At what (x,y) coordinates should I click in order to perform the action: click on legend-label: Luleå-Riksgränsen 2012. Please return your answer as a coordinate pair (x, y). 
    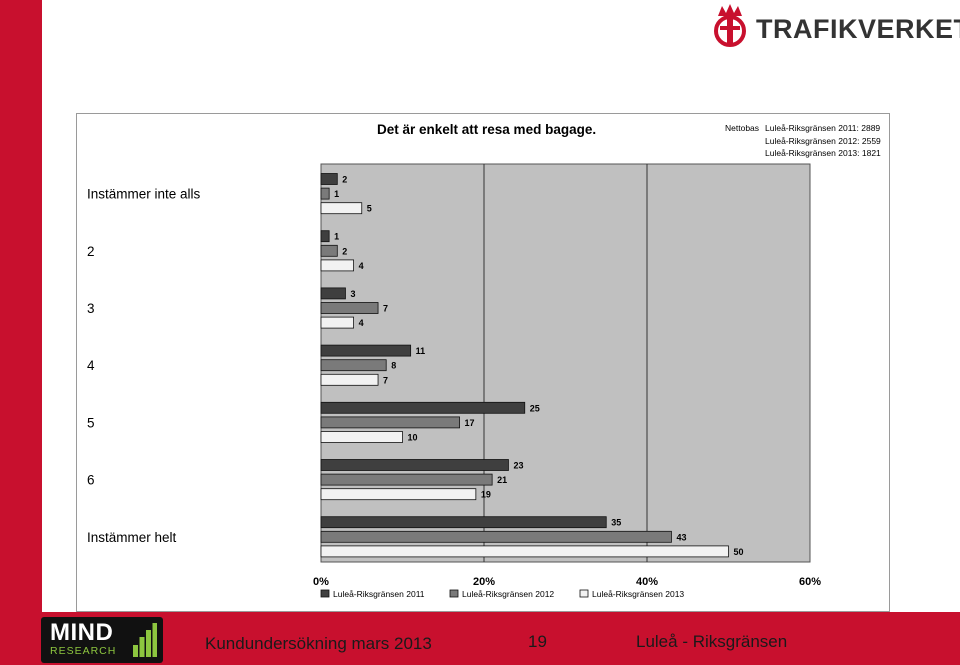
    Looking at the image, I should click on (508, 594).